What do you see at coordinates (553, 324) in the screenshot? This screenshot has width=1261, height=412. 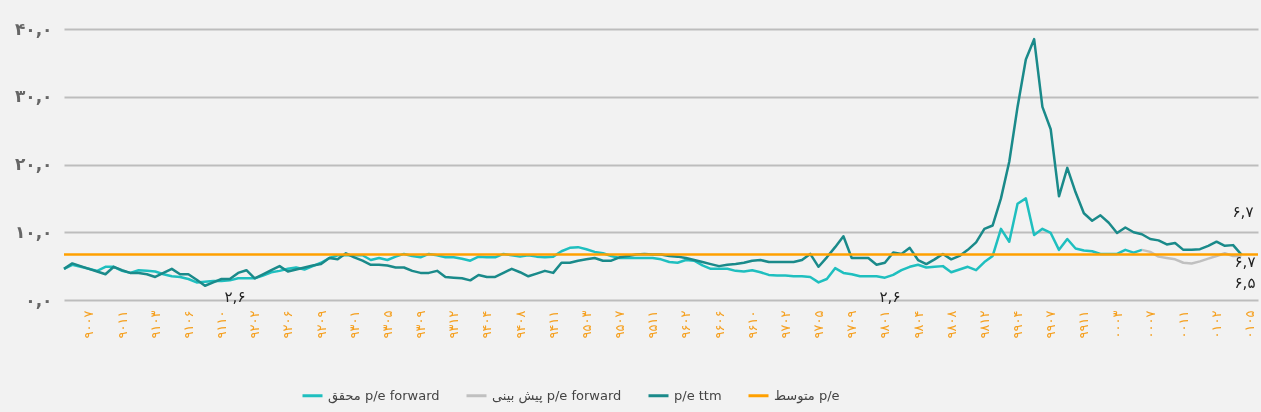 I see `x-tick-label: ۹۴۱۱` at bounding box center [553, 324].